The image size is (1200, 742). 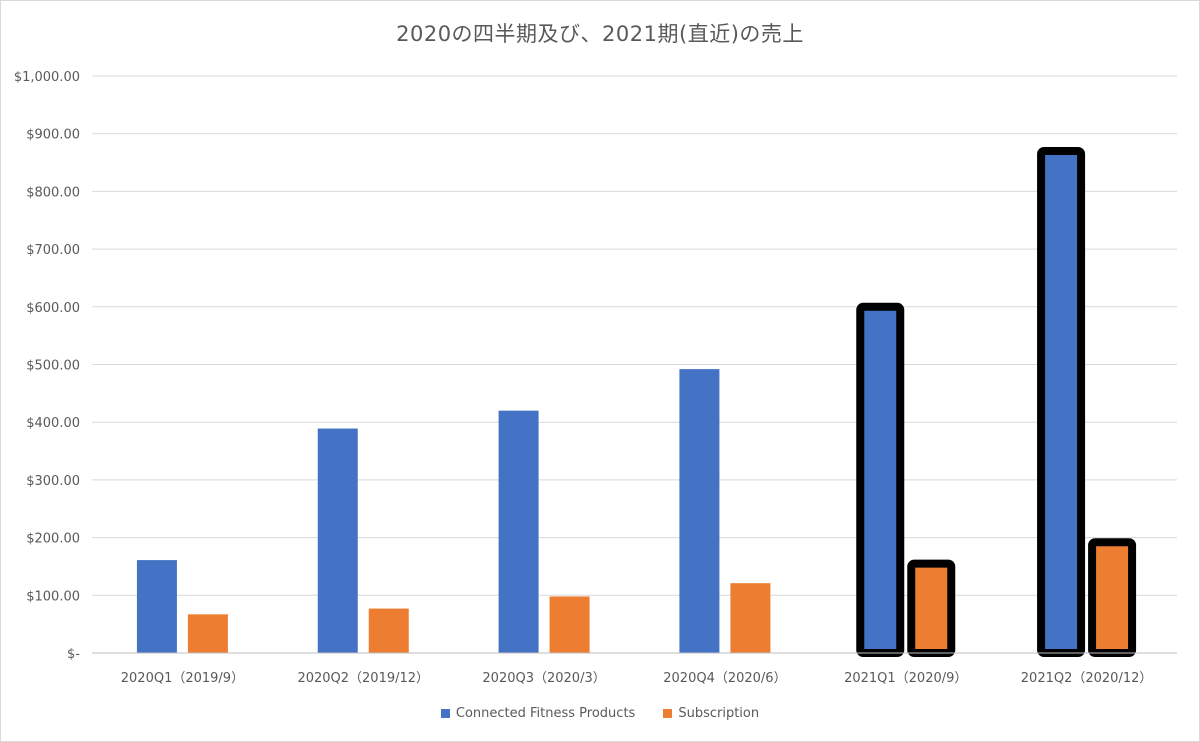 What do you see at coordinates (53, 308) in the screenshot?
I see `y-tick-label: $600.00` at bounding box center [53, 308].